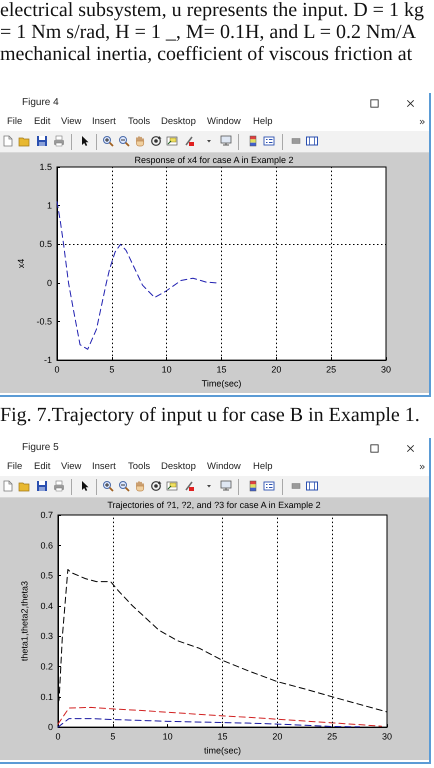 This screenshot has width=434, height=768. What do you see at coordinates (222, 383) in the screenshot?
I see `x-axis-title: Time(sec)` at bounding box center [222, 383].